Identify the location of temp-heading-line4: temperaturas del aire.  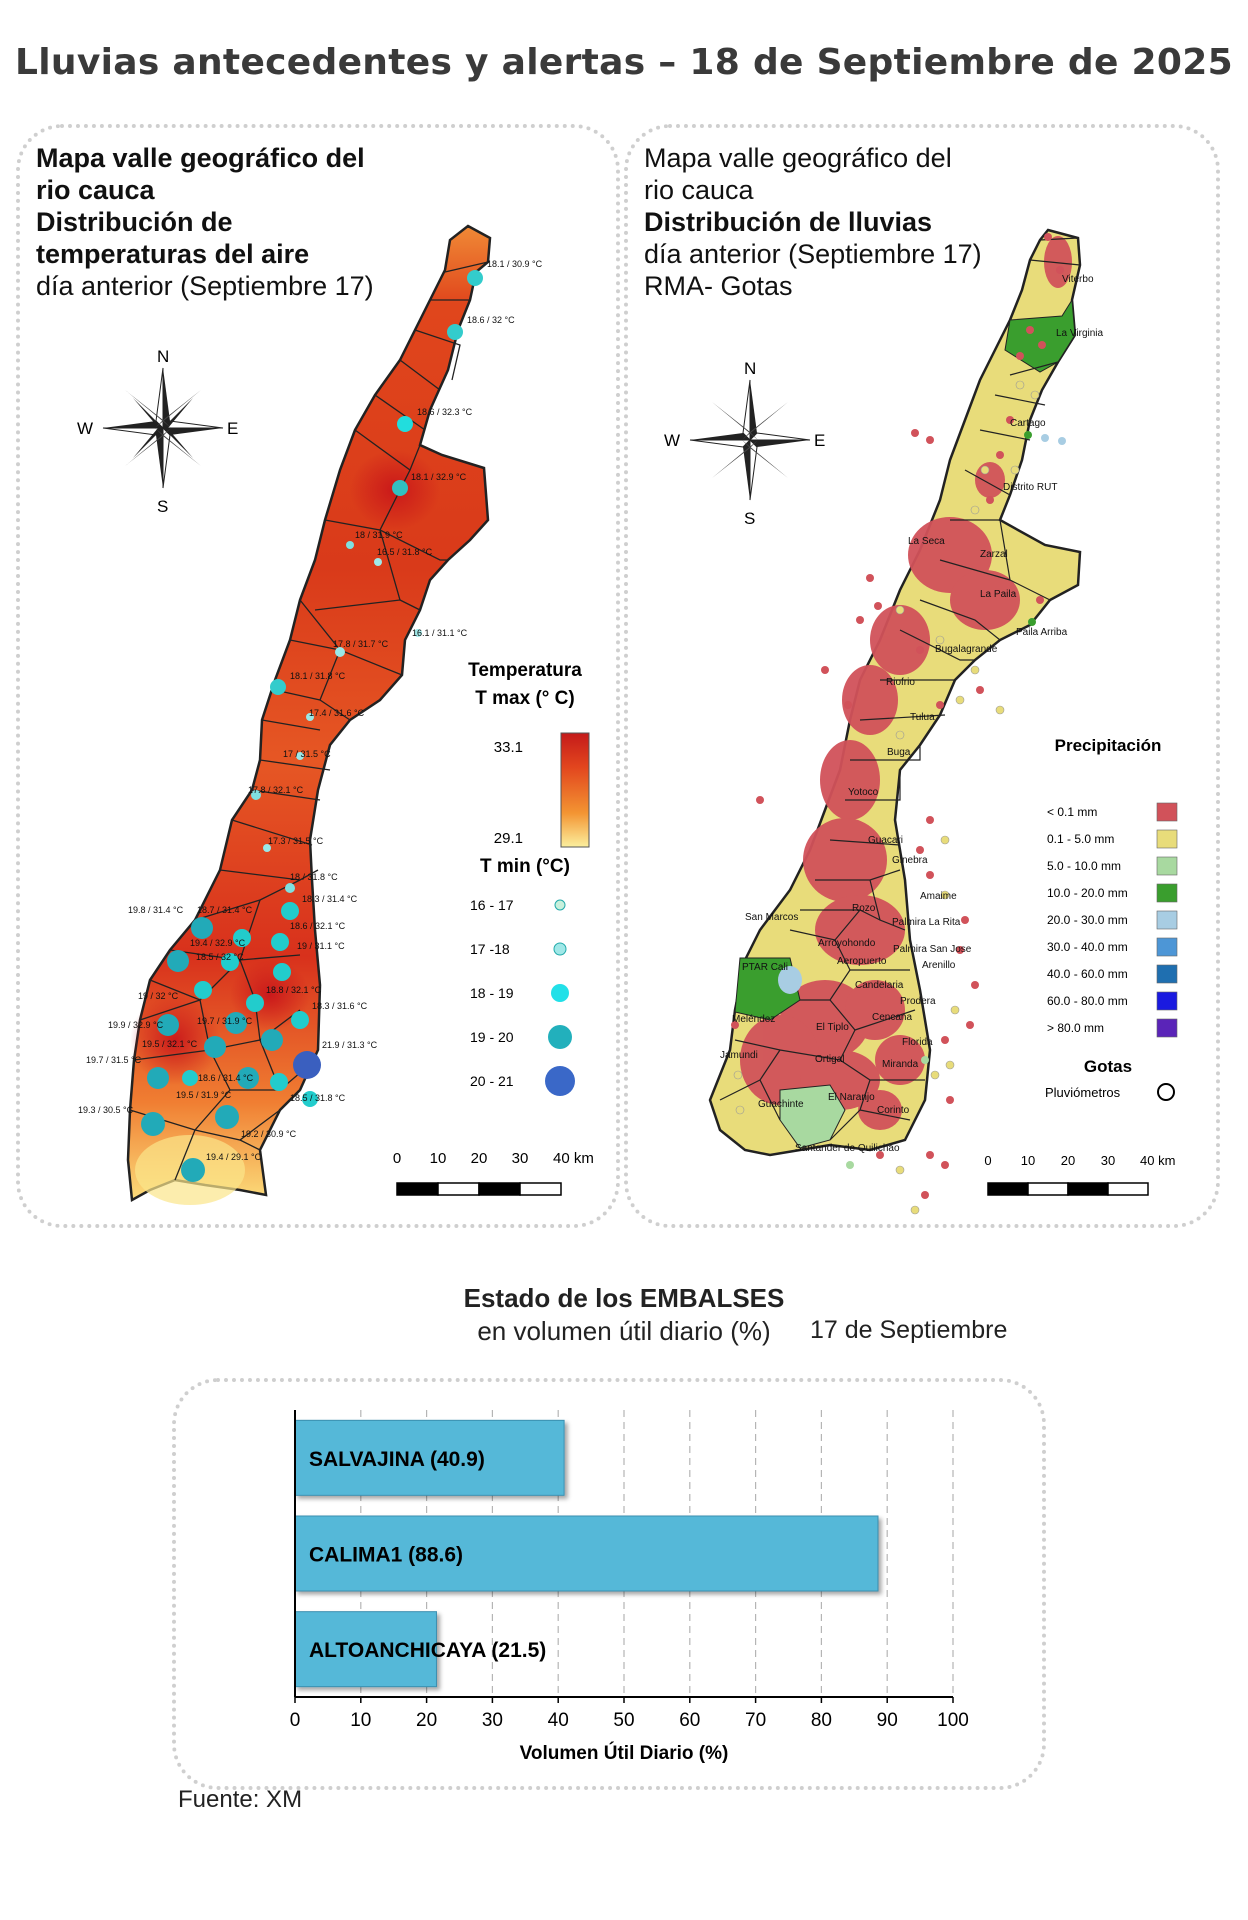
(173, 254).